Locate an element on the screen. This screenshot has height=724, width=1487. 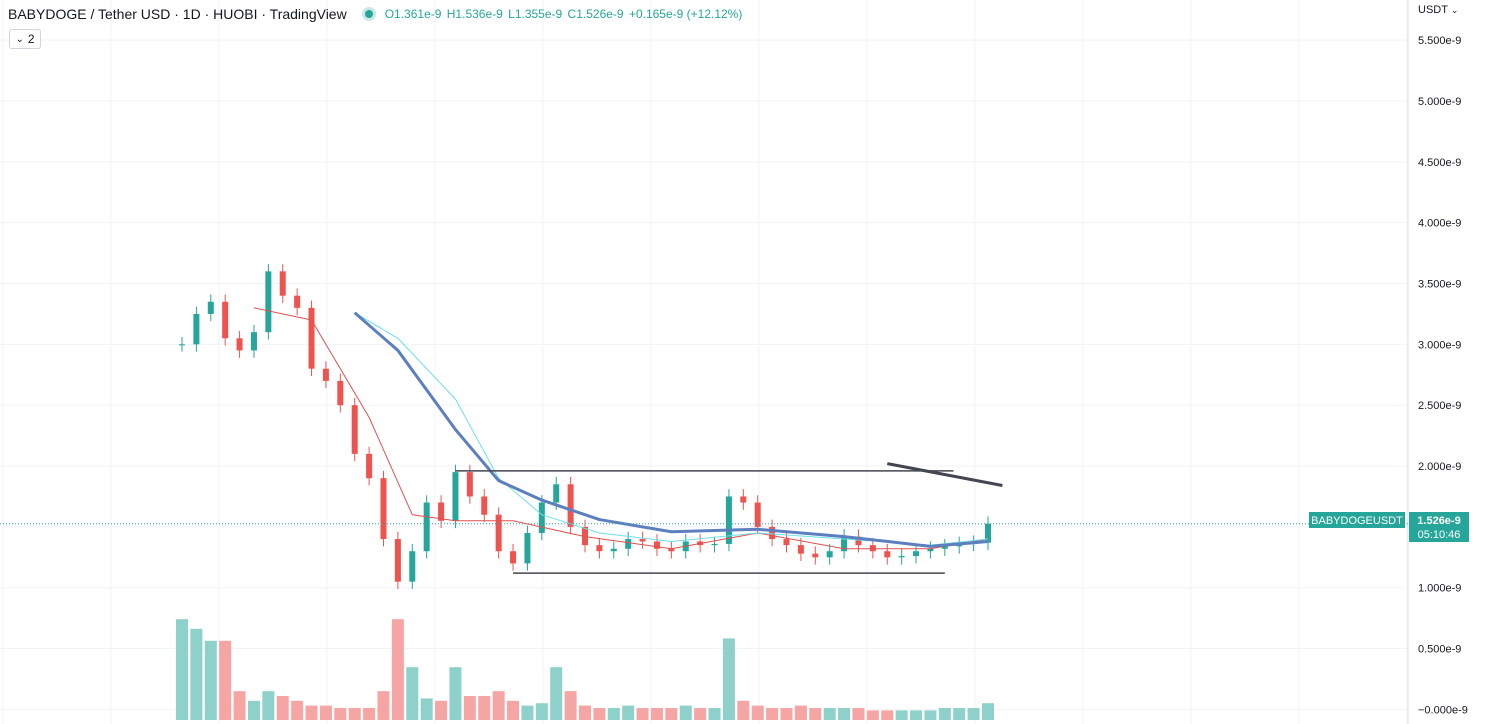
symbol-badge is located at coordinates (1357, 520).